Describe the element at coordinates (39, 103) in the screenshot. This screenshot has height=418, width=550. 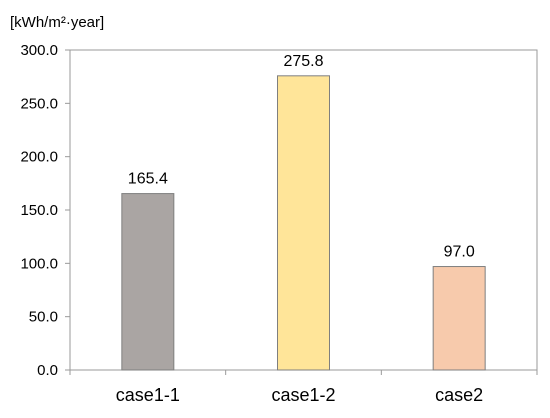
I see `y-tick-label: 250.0` at that location.